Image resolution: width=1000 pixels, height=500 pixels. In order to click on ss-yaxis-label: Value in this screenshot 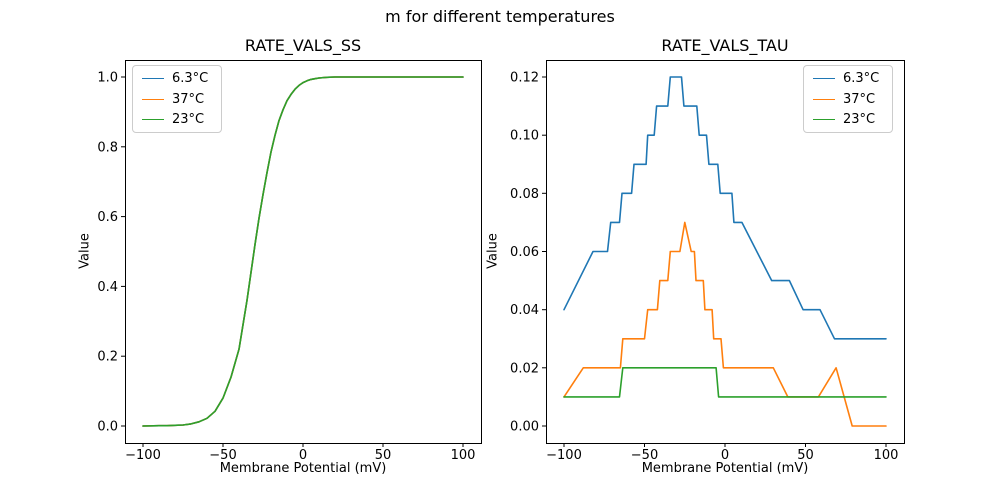, I will do `click(85, 251)`.